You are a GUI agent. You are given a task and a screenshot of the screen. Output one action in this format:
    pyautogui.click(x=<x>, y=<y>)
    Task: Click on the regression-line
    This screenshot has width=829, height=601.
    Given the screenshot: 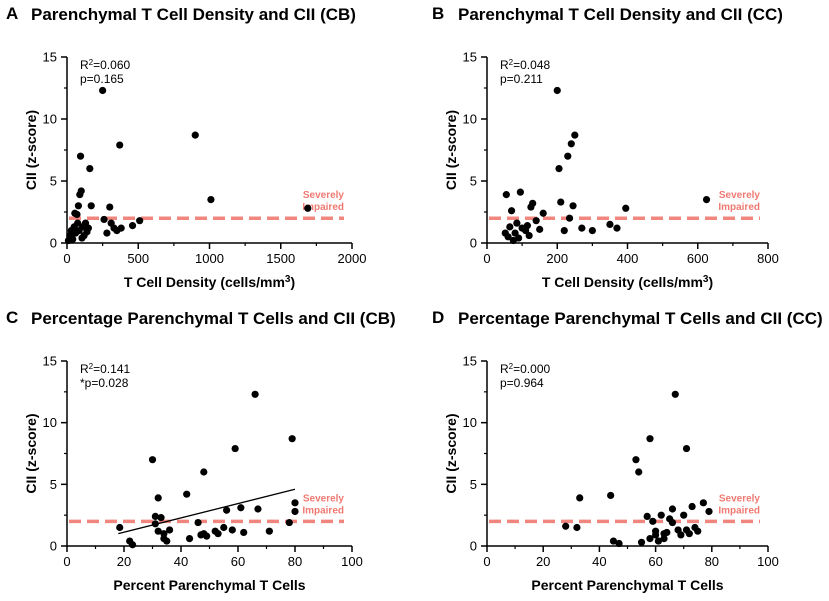 What is the action you would take?
    pyautogui.click(x=207, y=511)
    